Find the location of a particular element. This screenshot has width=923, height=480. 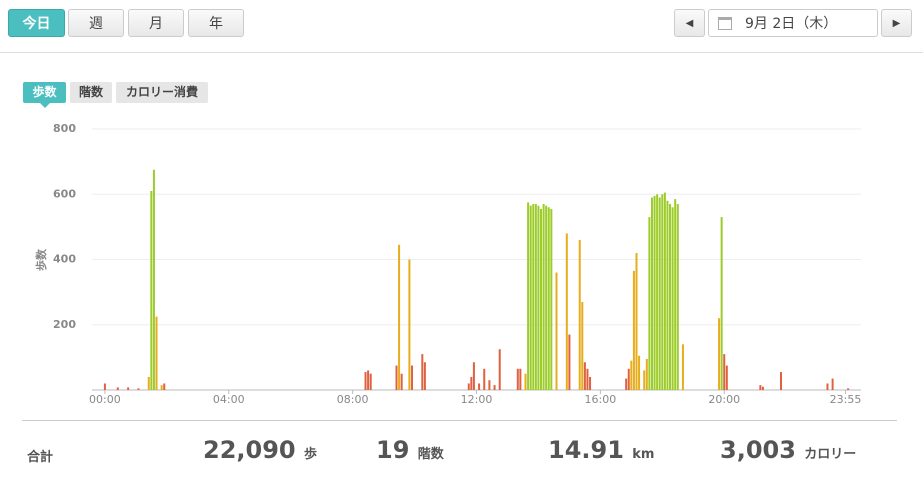

prev-button: ◀ is located at coordinates (689, 23).